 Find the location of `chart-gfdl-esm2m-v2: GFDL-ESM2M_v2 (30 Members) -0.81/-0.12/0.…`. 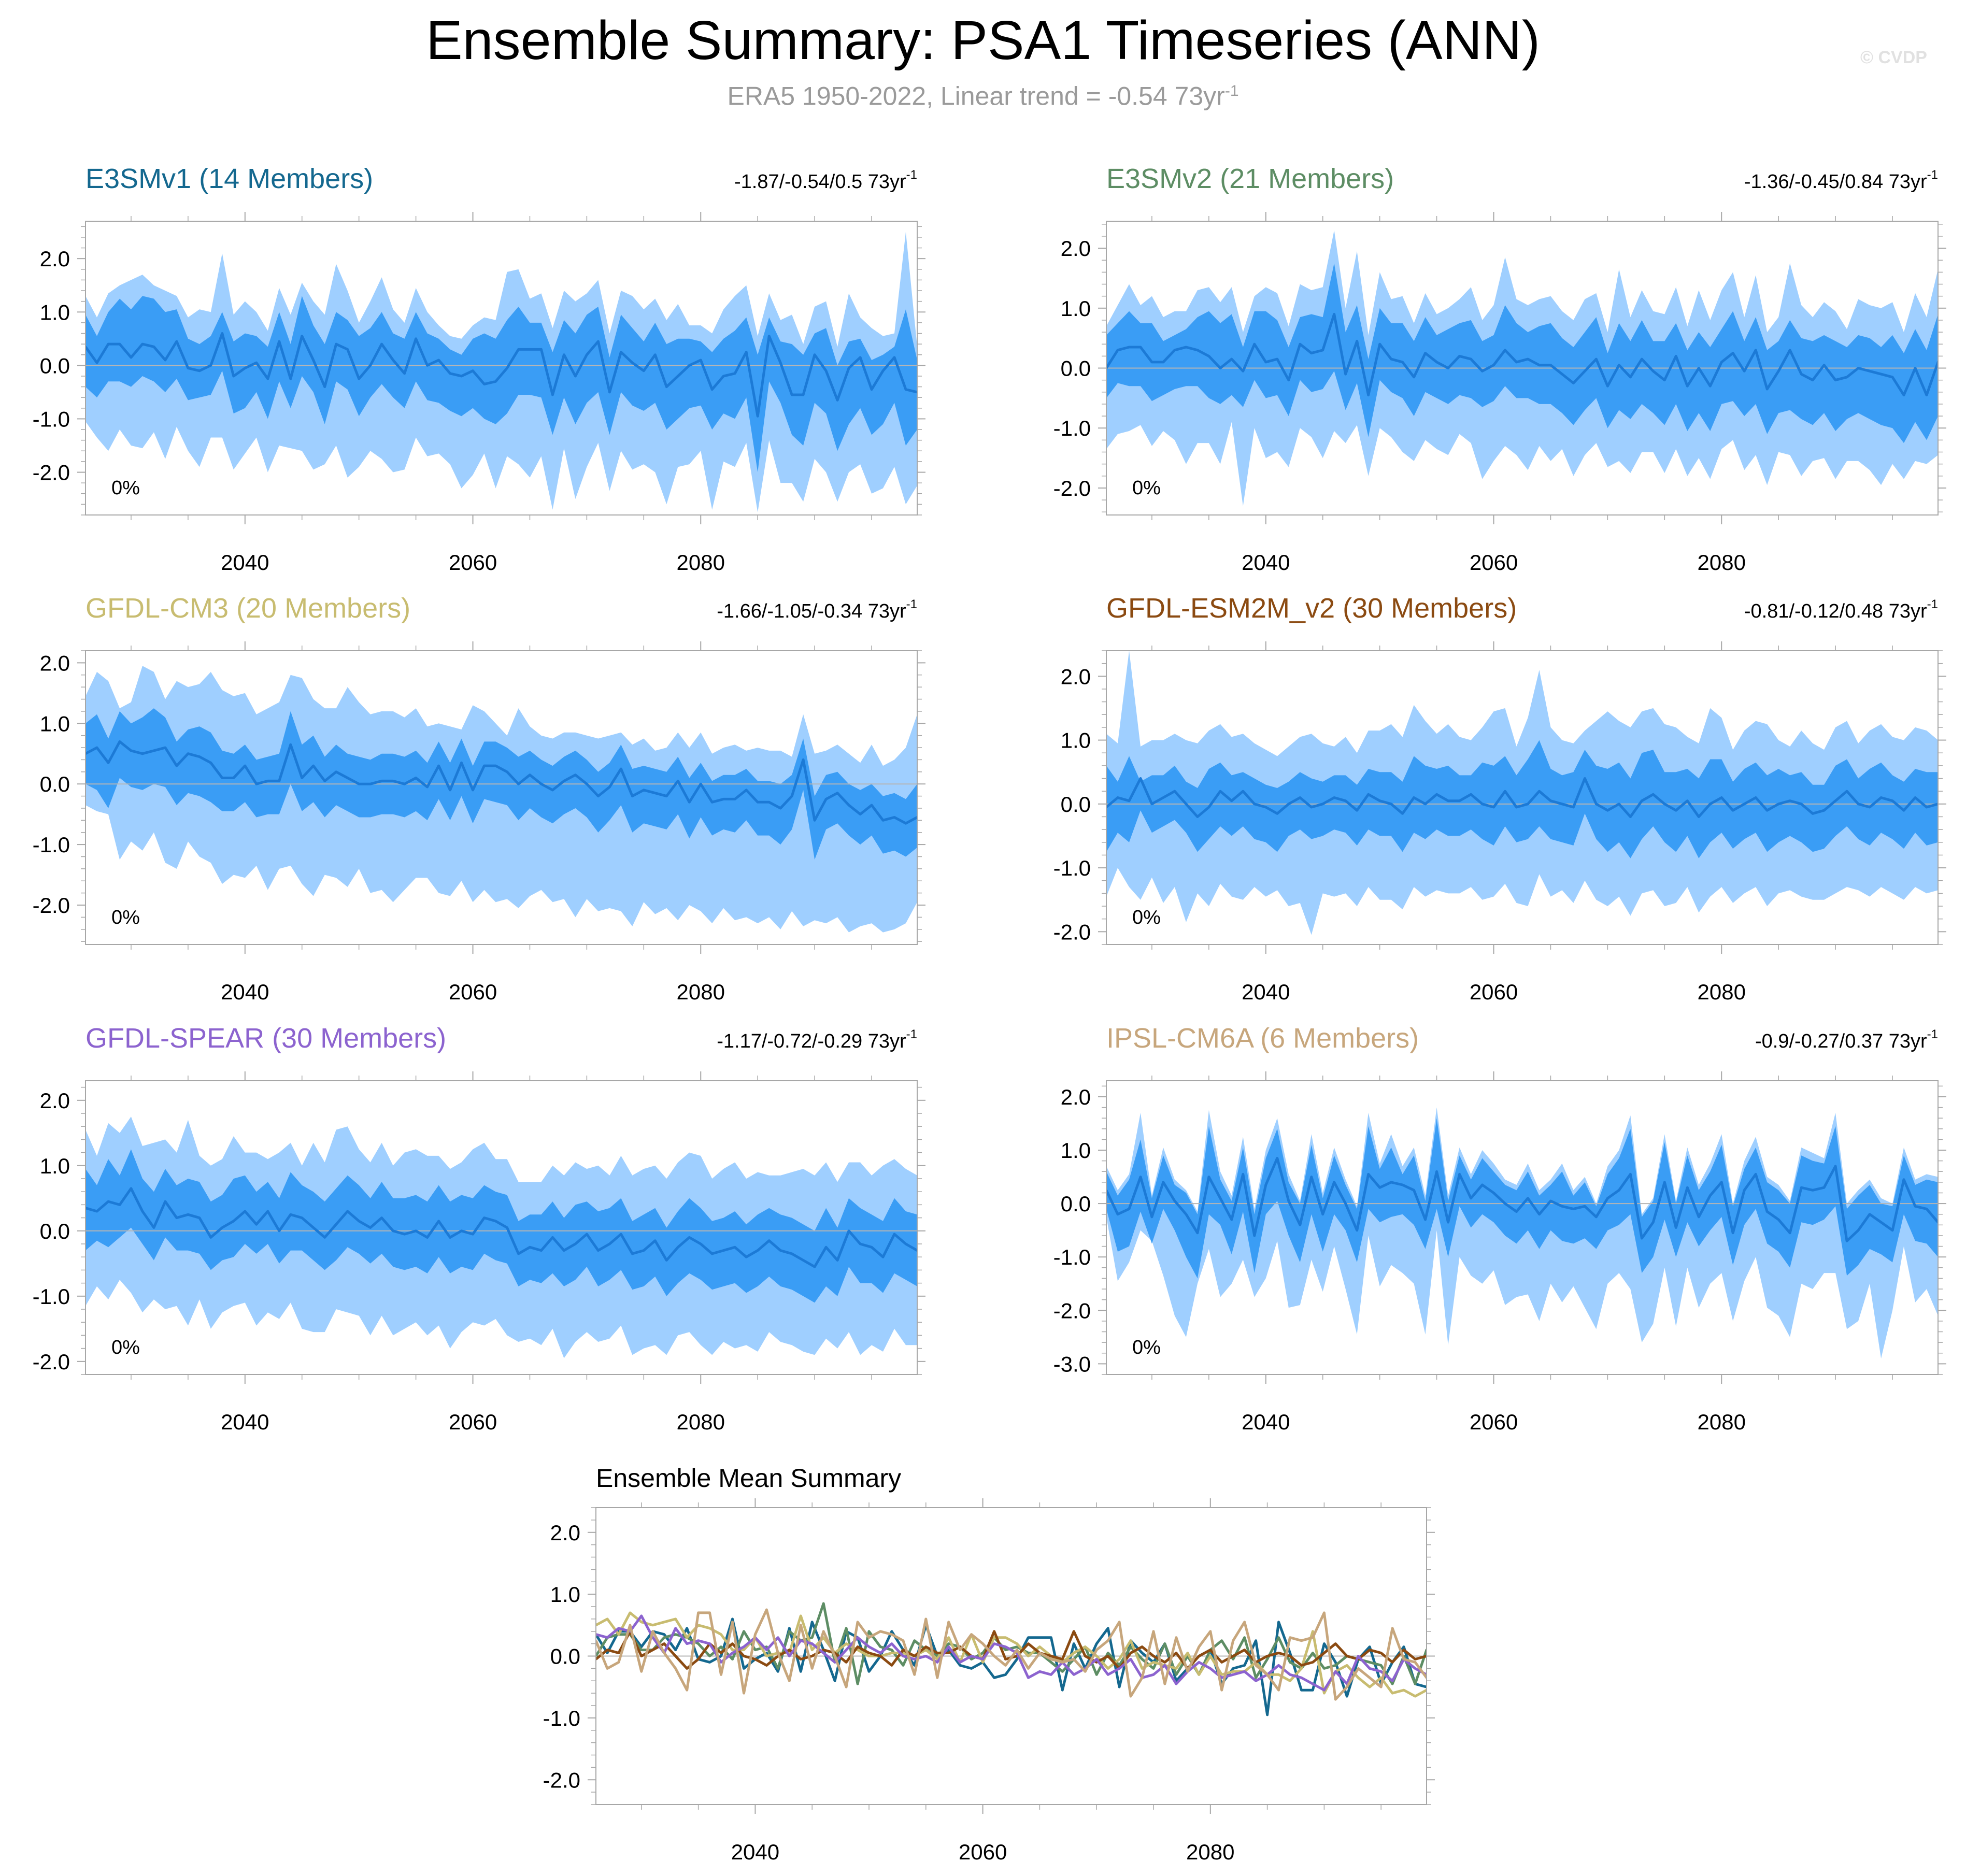

chart-gfdl-esm2m-v2: GFDL-ESM2M_v2 (30 Members) -0.81/-0.12/0.… is located at coordinates (1499, 798).